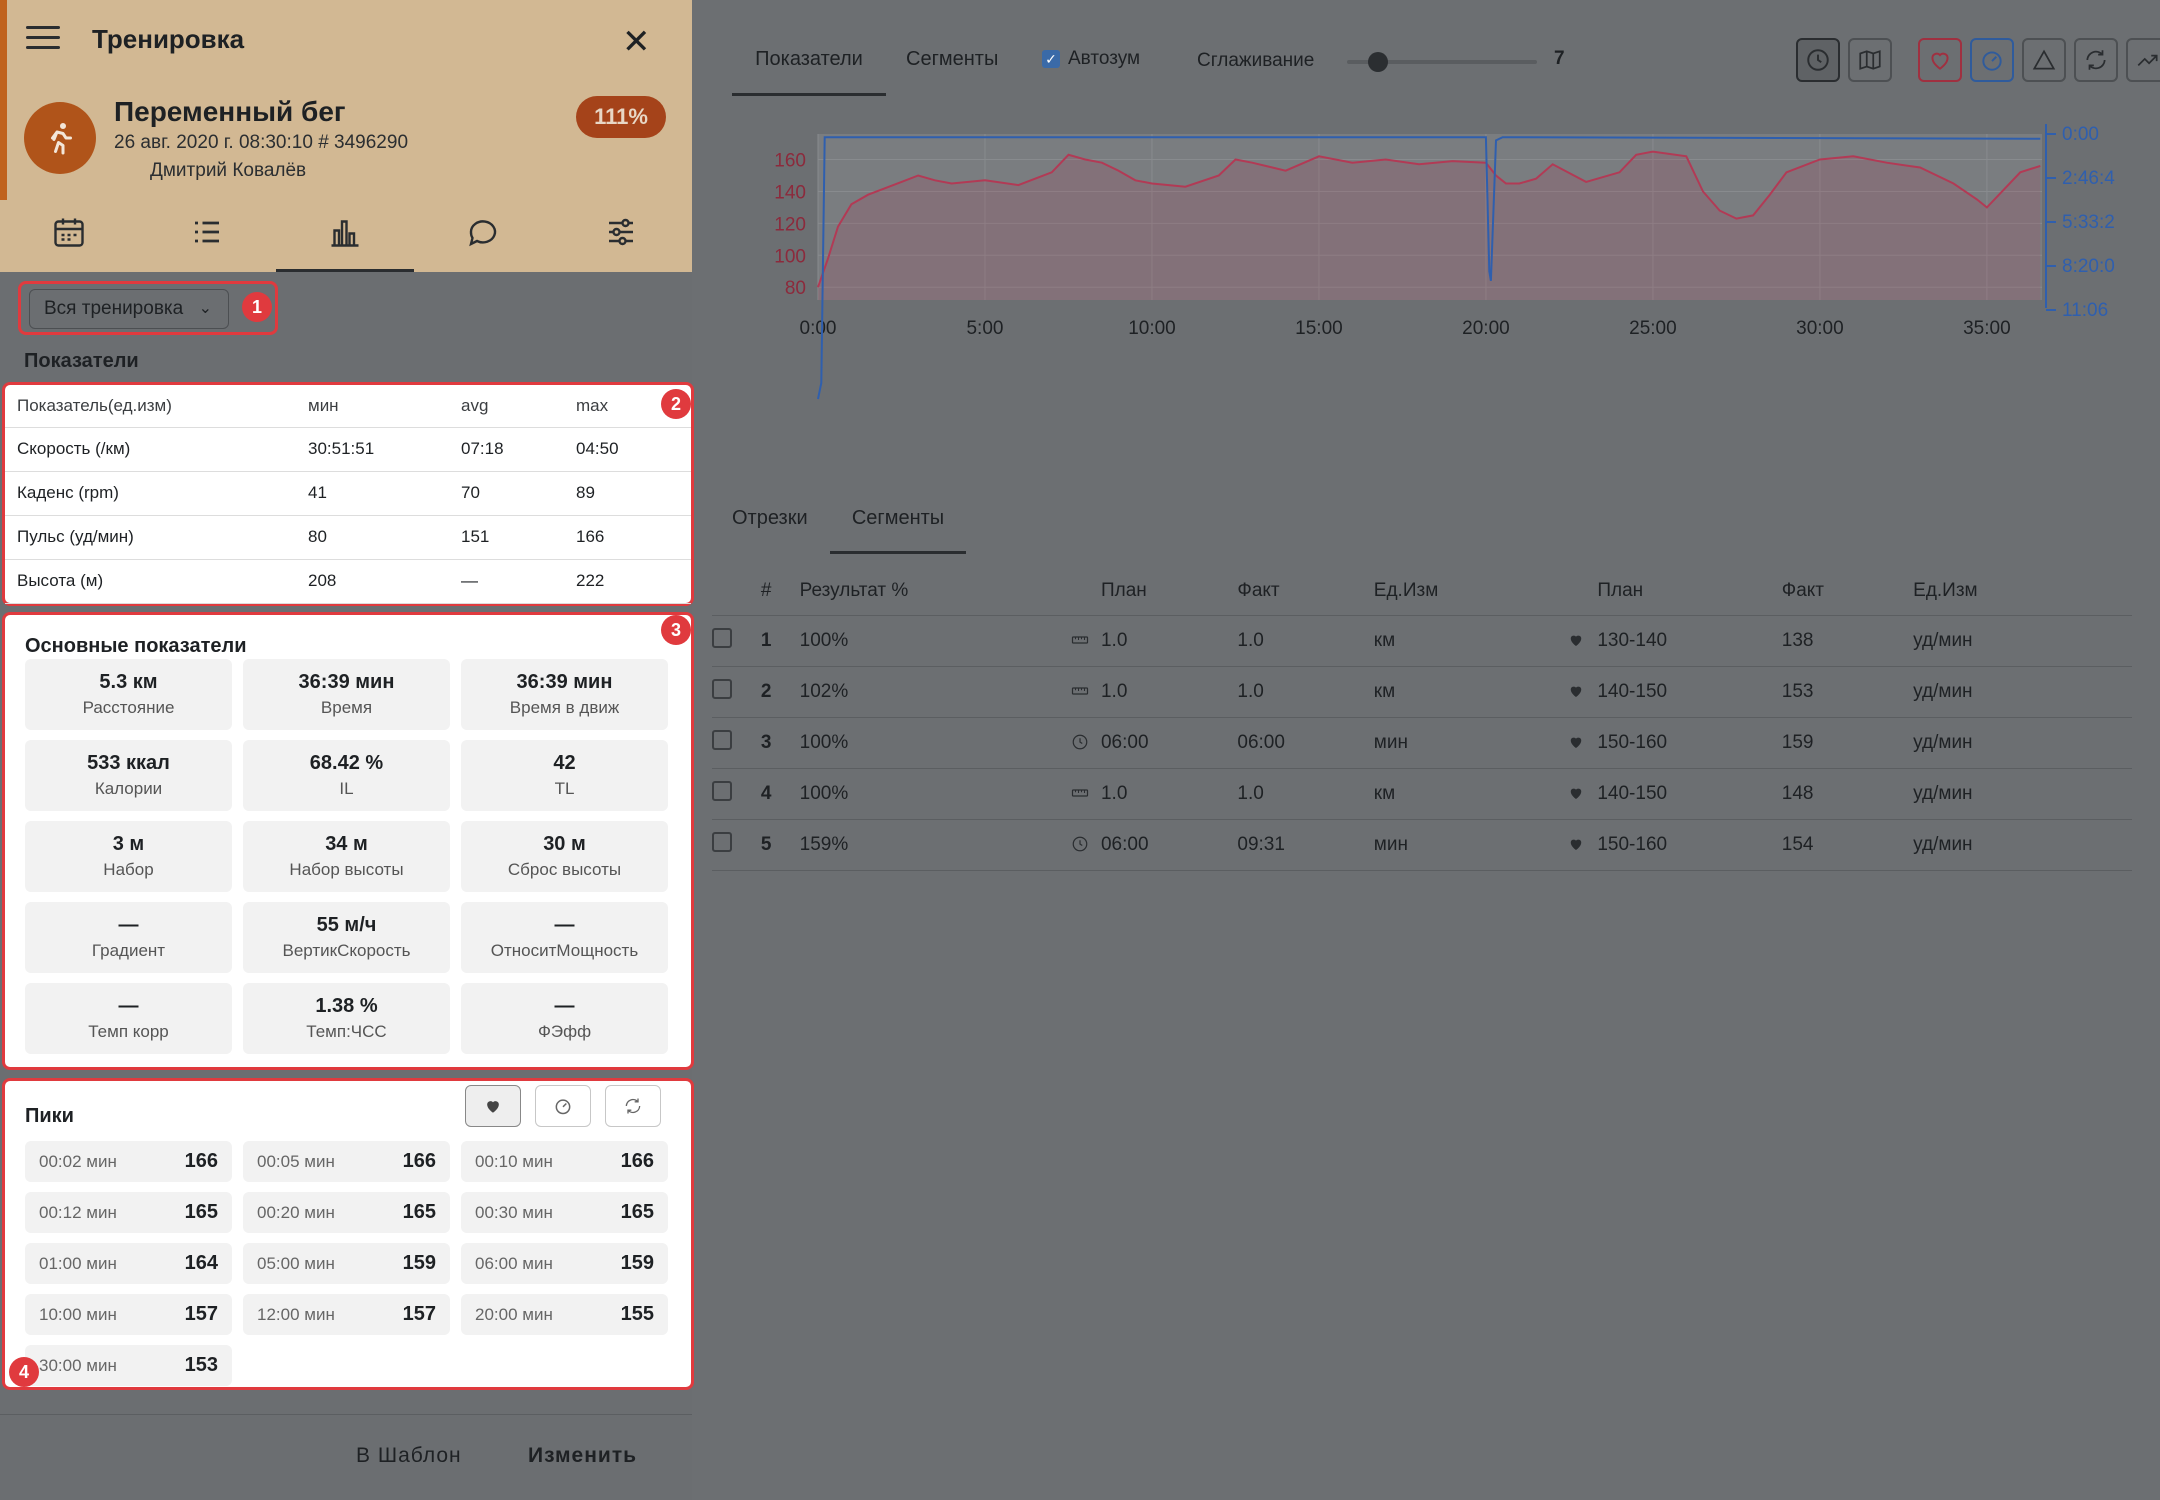 This screenshot has height=1500, width=2160. I want to click on close-icon: ✕, so click(636, 42).